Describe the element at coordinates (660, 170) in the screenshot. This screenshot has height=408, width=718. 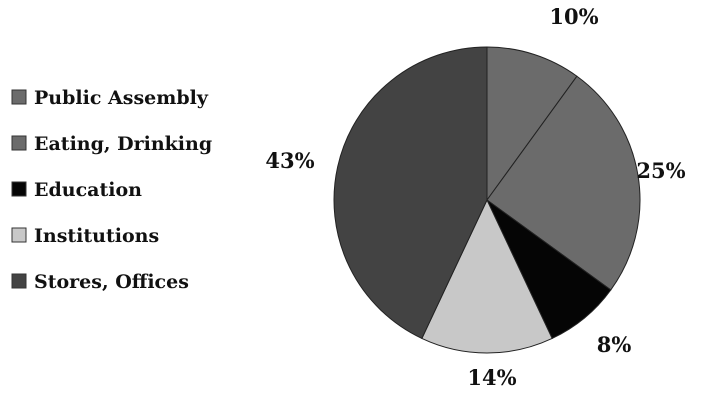
I see `slice-label-eating-drinking: 25%` at that location.